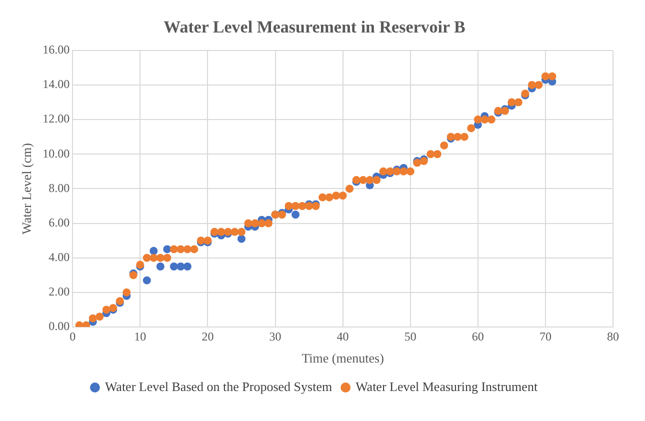 This screenshot has height=421, width=645. What do you see at coordinates (343, 358) in the screenshot?
I see `x-axis-title: Time (menutes)` at bounding box center [343, 358].